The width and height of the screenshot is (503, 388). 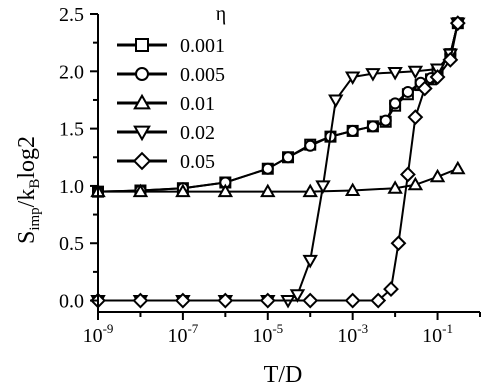 I want to click on y-tick-label: 0.5, so click(x=71, y=244).